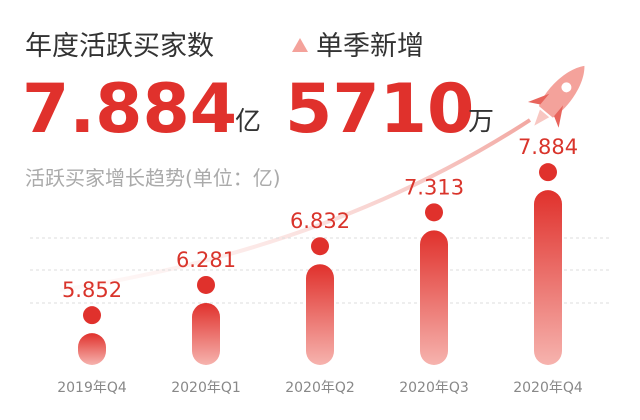 Image resolution: width=640 pixels, height=420 pixels. I want to click on new-label: 单季新增, so click(370, 46).